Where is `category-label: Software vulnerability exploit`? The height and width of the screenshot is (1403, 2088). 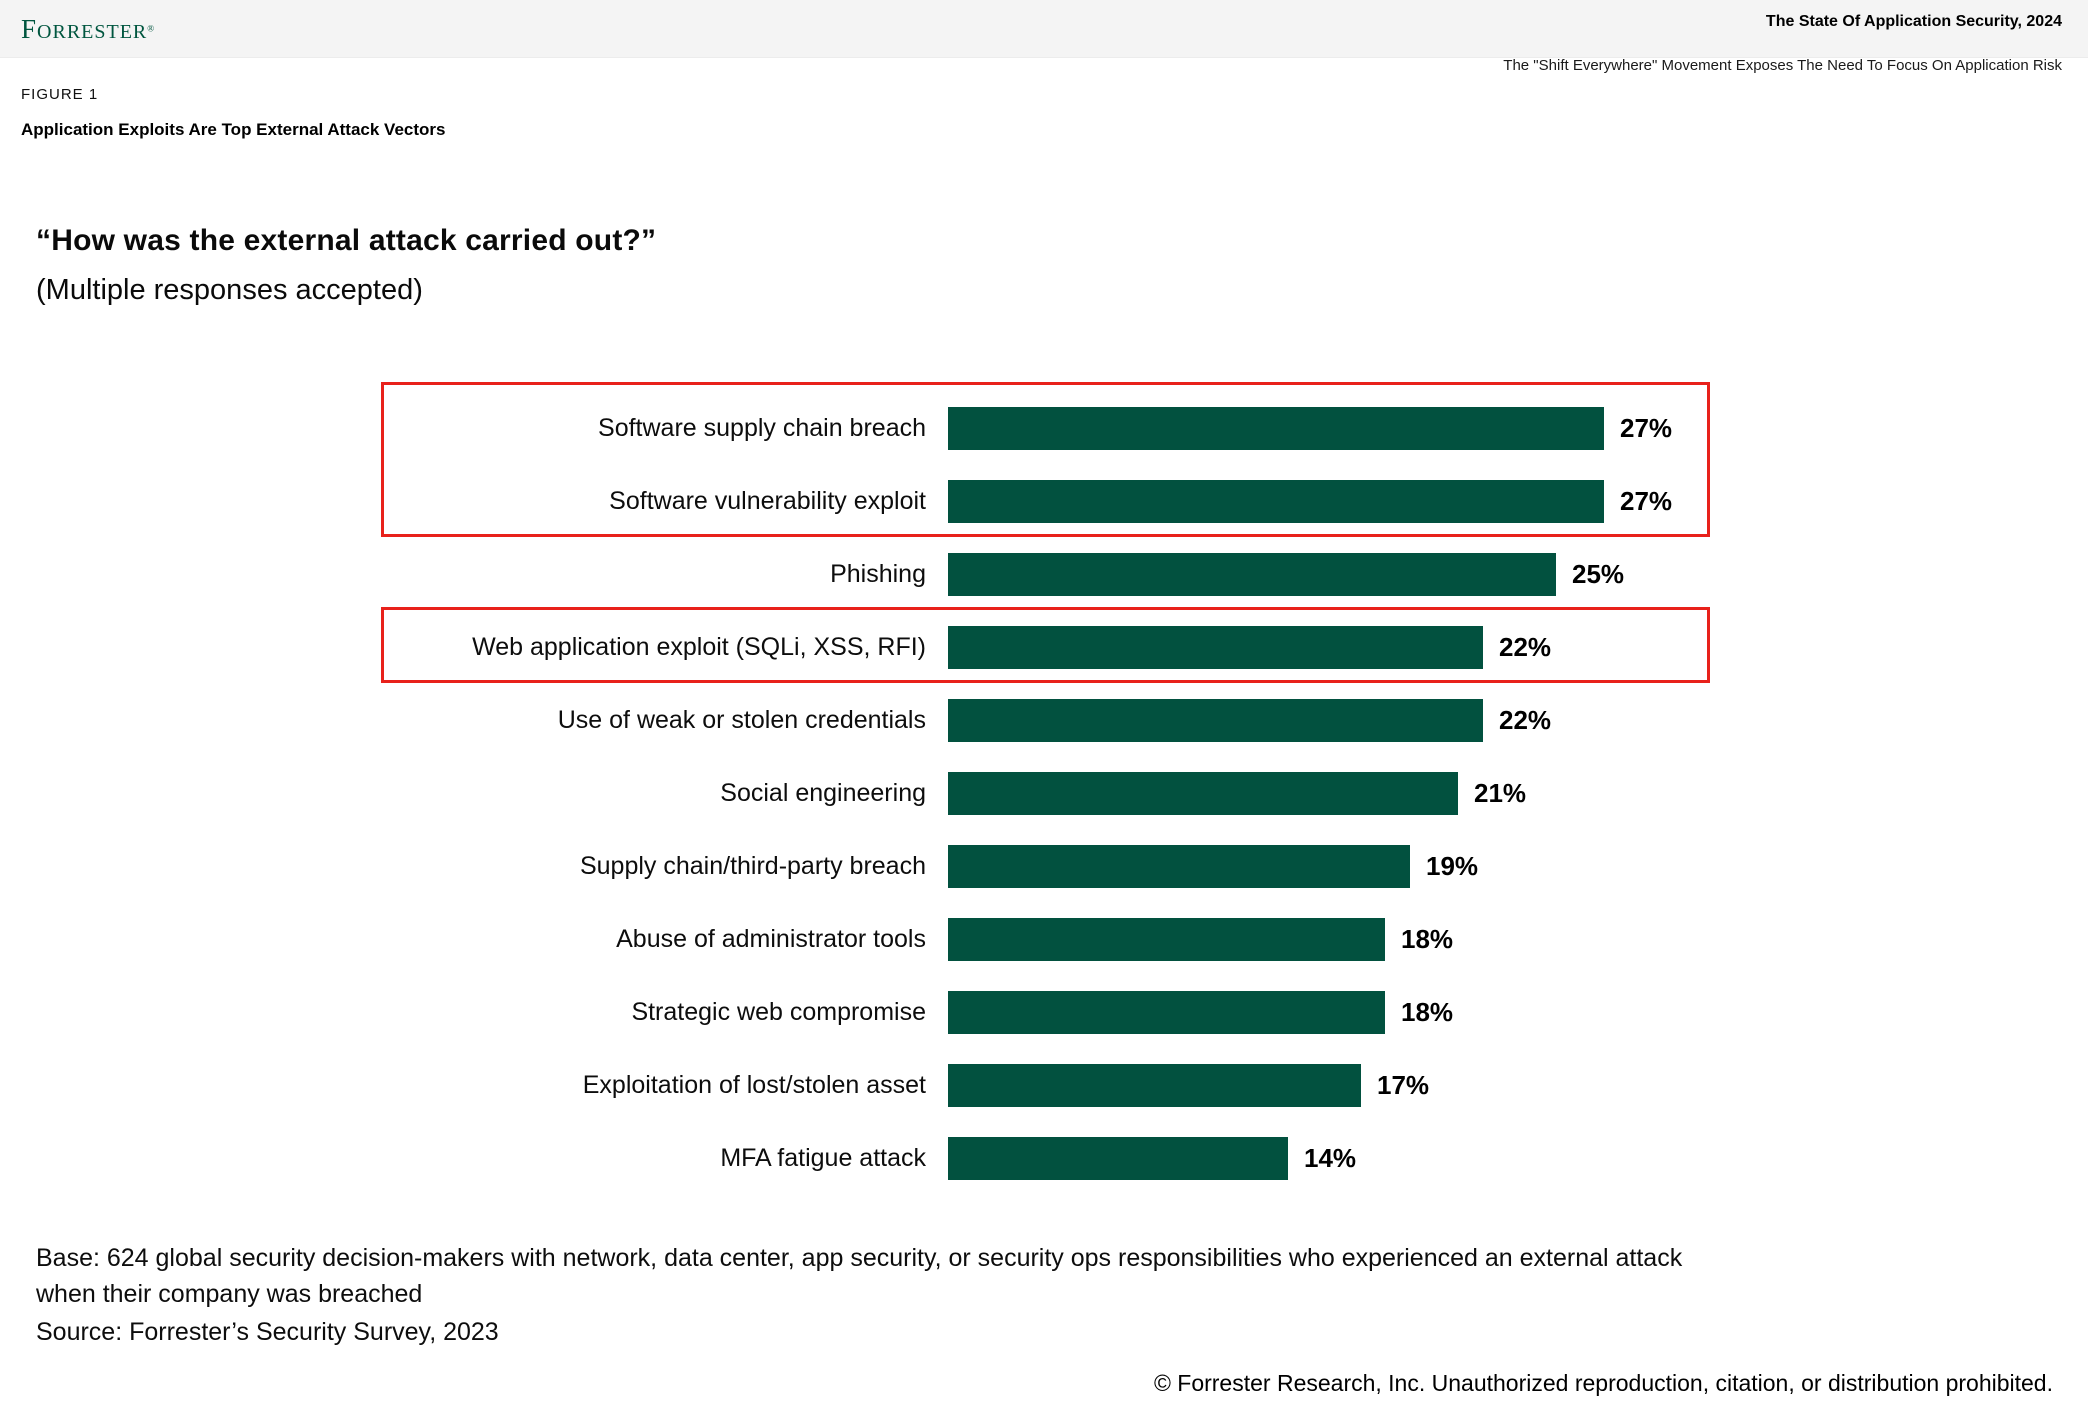 category-label: Software vulnerability exploit is located at coordinates (767, 501).